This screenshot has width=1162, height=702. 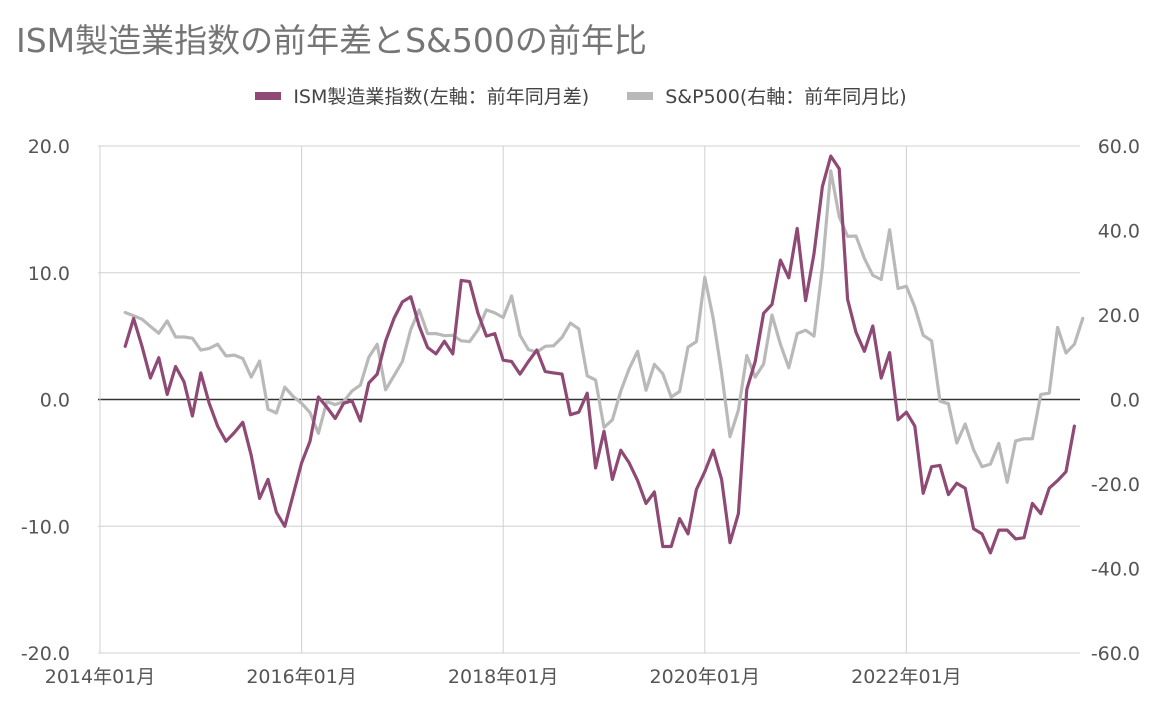 I want to click on y-right-tick-label: -60.0, so click(x=1115, y=654).